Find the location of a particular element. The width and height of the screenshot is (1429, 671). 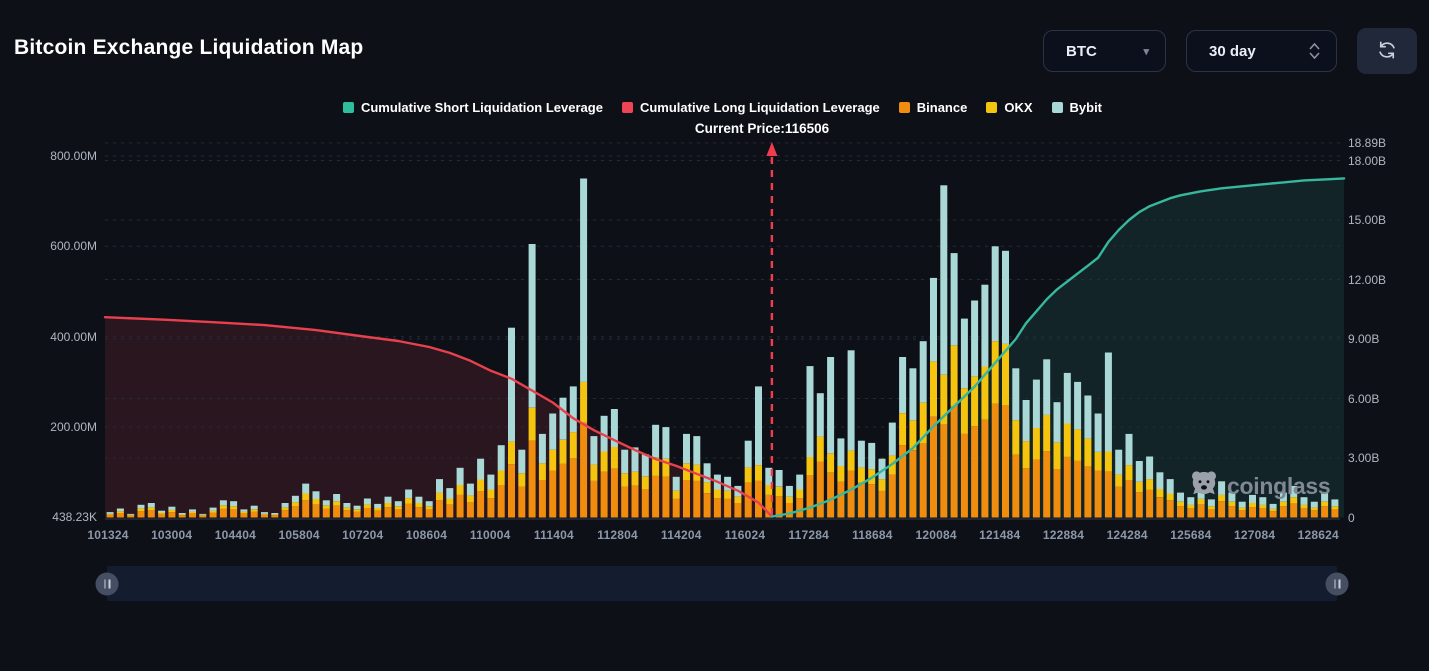

coinglass-watermark: coinglass is located at coordinates (1259, 486).